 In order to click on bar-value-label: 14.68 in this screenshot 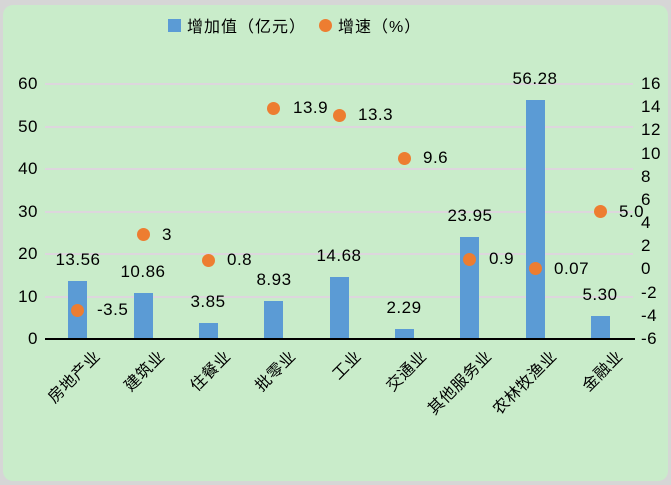, I will do `click(339, 255)`.